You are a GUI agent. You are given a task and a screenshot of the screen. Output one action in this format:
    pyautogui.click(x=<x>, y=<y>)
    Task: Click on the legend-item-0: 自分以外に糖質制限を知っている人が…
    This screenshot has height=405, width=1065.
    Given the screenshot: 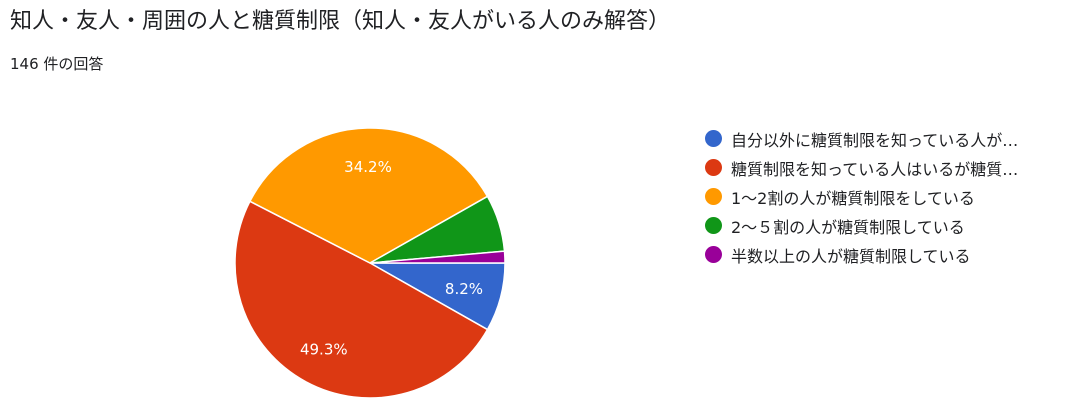 What is the action you would take?
    pyautogui.click(x=861, y=138)
    